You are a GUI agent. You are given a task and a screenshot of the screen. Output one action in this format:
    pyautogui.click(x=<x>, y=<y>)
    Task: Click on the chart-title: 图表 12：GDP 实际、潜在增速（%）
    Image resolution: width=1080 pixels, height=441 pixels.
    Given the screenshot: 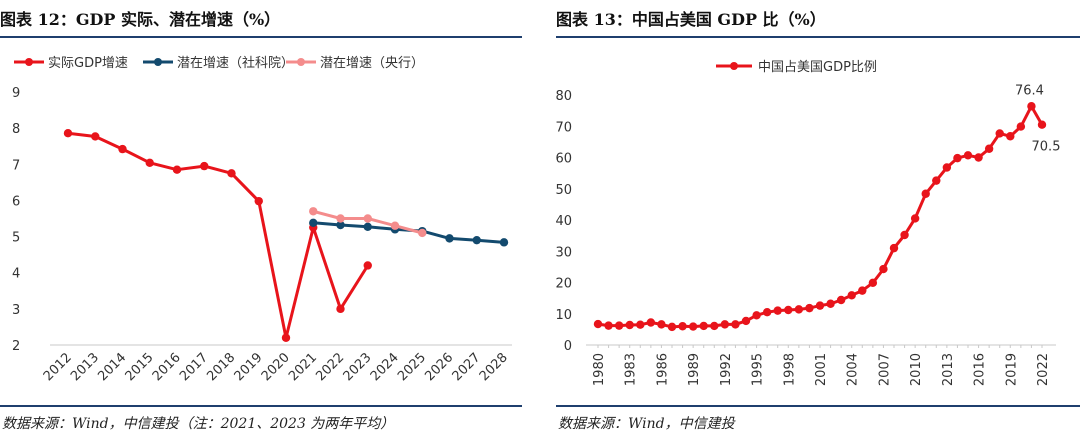 What is the action you would take?
    pyautogui.click(x=140, y=19)
    